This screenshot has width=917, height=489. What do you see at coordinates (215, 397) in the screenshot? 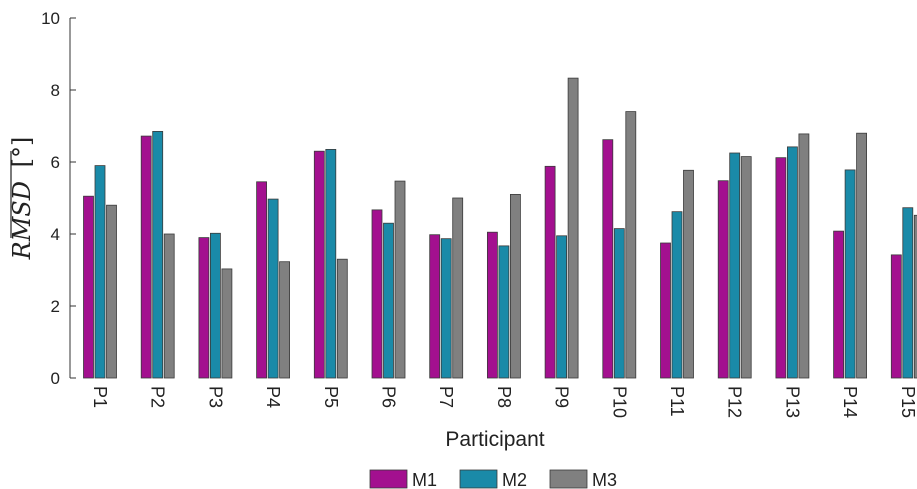
I see `x-tick-label: P3` at bounding box center [215, 397].